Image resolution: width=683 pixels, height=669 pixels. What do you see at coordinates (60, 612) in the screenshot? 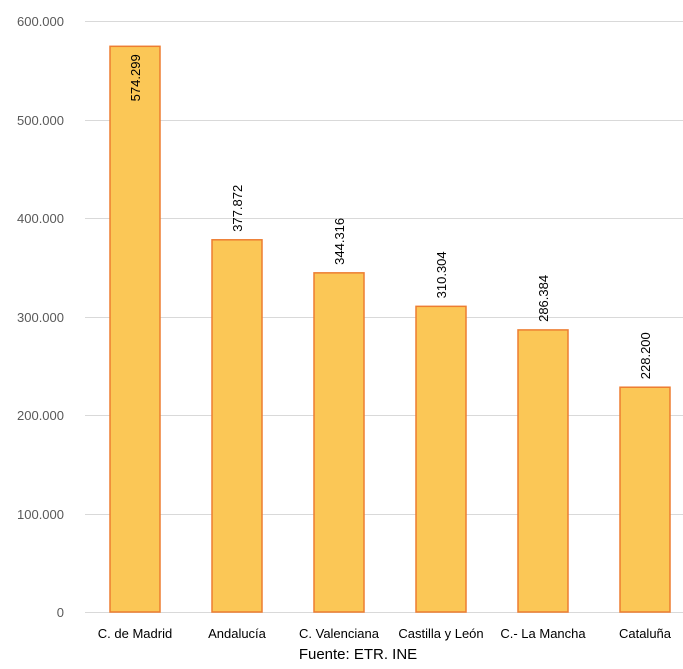
I see `y-tick-label: 0` at bounding box center [60, 612].